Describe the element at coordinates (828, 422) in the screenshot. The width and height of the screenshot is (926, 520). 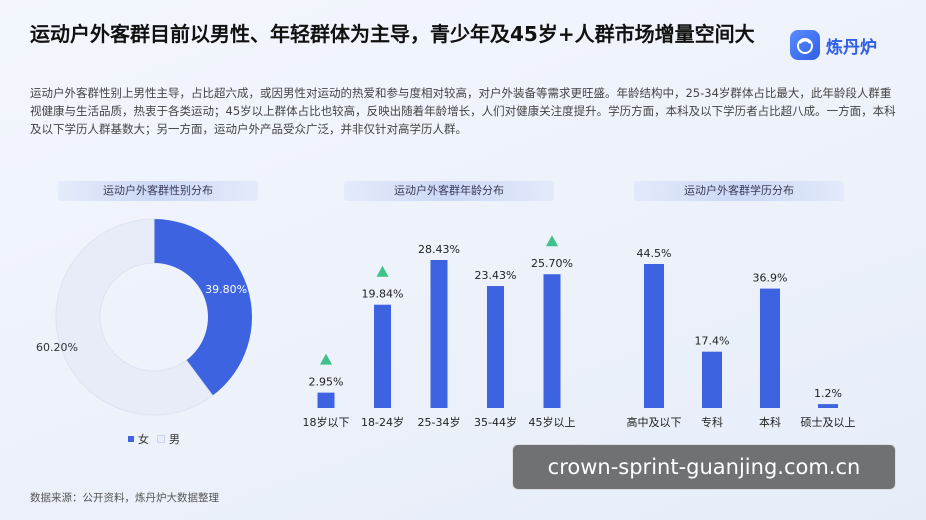
I see `education-category-label-3: 硕士及以上` at that location.